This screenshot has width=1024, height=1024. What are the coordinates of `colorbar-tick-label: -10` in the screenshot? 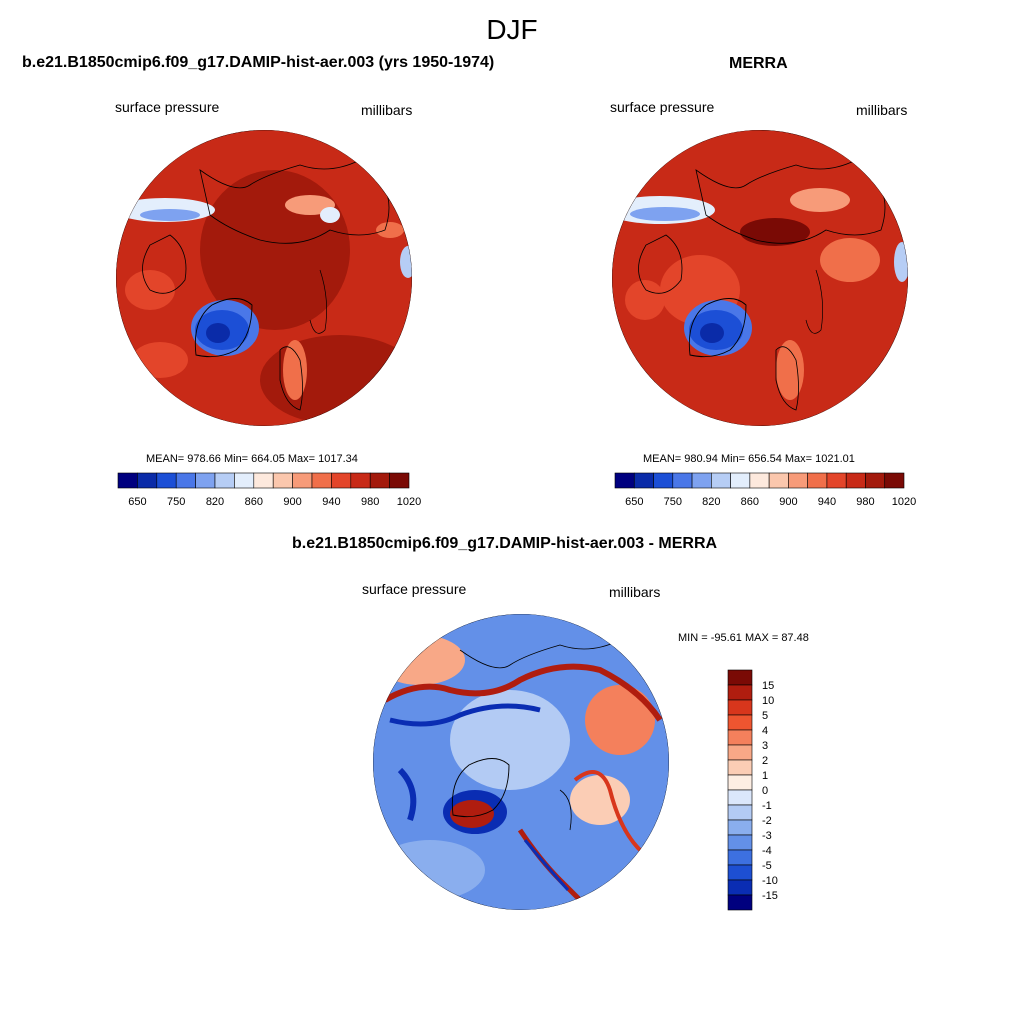 It's located at (770, 881).